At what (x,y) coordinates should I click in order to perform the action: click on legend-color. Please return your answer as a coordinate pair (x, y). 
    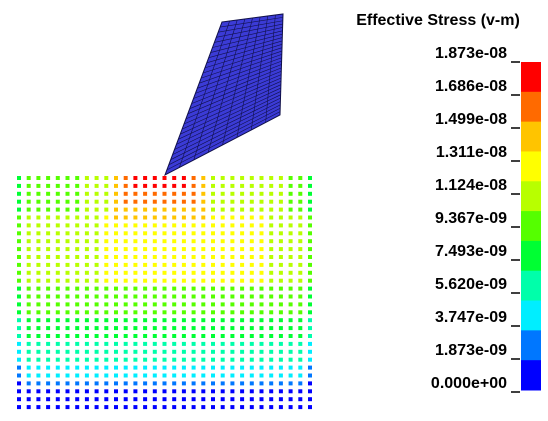
    Looking at the image, I should click on (531, 286).